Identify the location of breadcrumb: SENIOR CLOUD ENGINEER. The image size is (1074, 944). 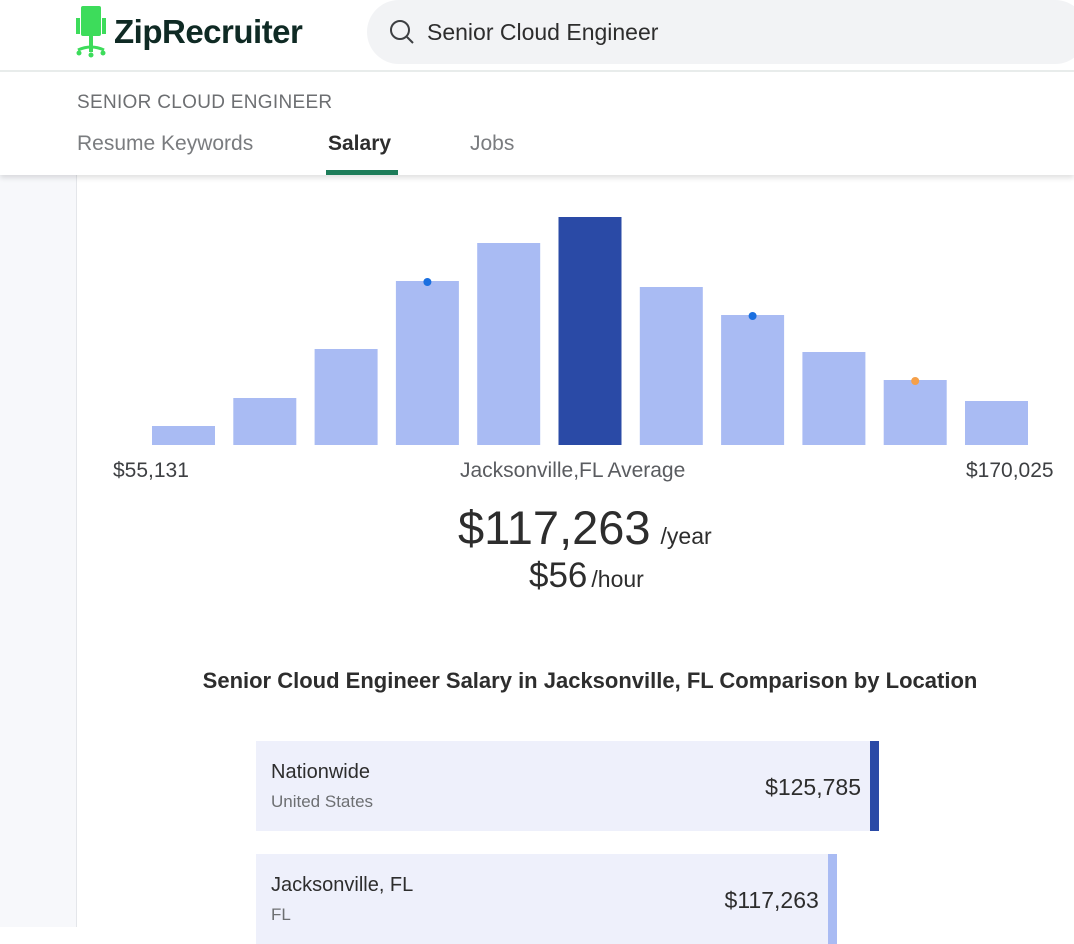
(205, 102).